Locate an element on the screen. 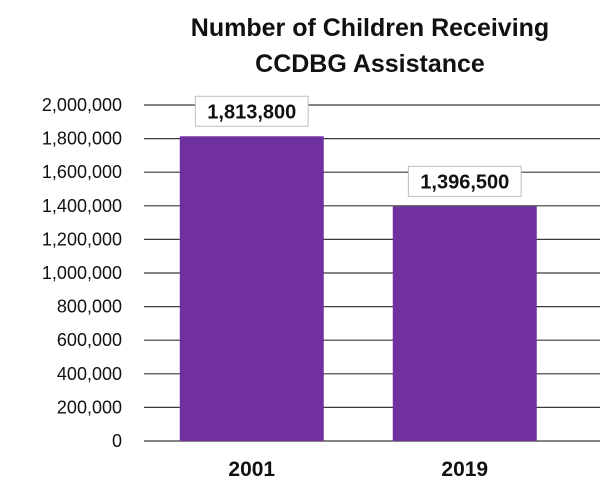  y-tick-label: 1,000,000 is located at coordinates (82, 273).